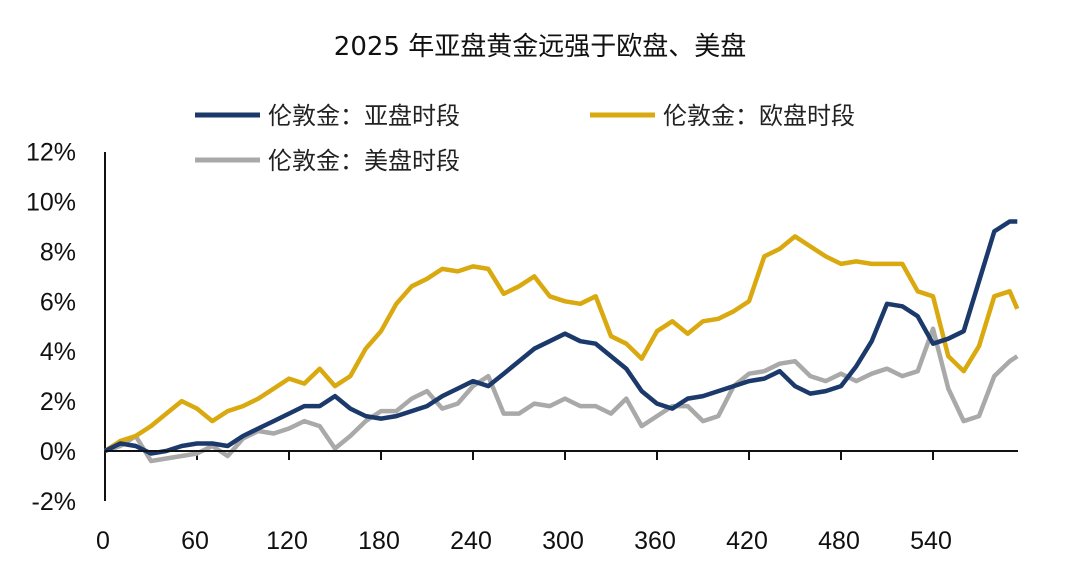 Image resolution: width=1080 pixels, height=569 pixels. I want to click on x-tick-label: 0, so click(103, 541).